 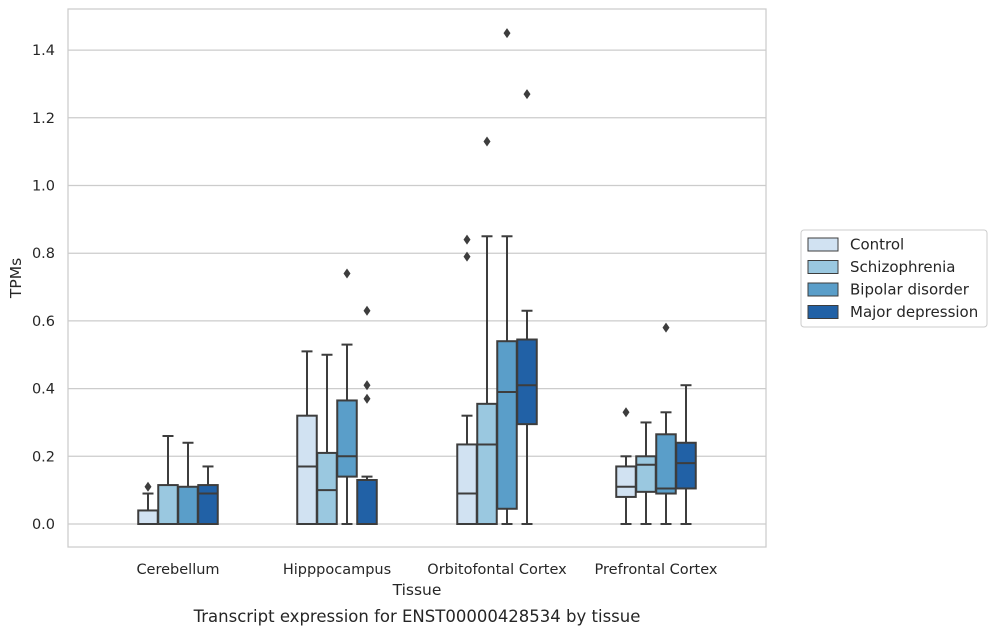 What do you see at coordinates (43, 457) in the screenshot?
I see `y-tick-label: 0.2` at bounding box center [43, 457].